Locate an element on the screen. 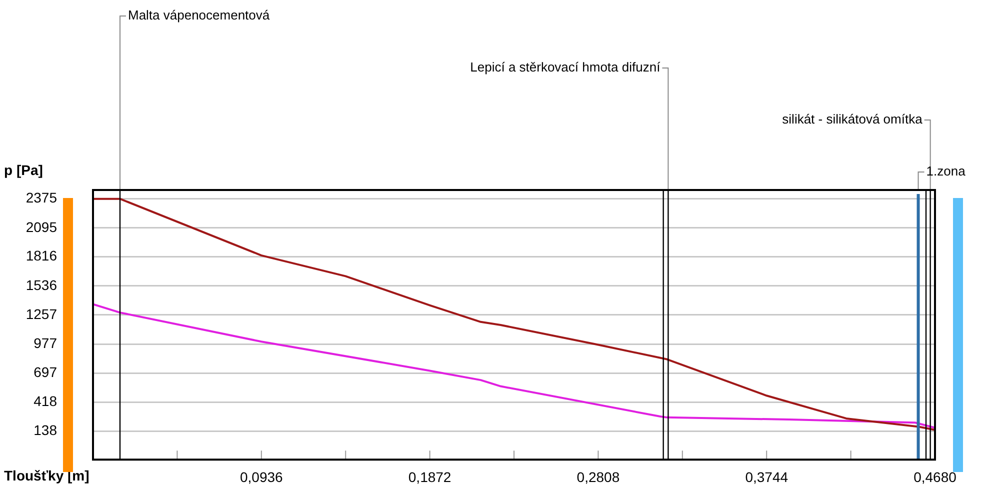 The width and height of the screenshot is (983, 504). y-tick-label: 1536 is located at coordinates (42, 284).